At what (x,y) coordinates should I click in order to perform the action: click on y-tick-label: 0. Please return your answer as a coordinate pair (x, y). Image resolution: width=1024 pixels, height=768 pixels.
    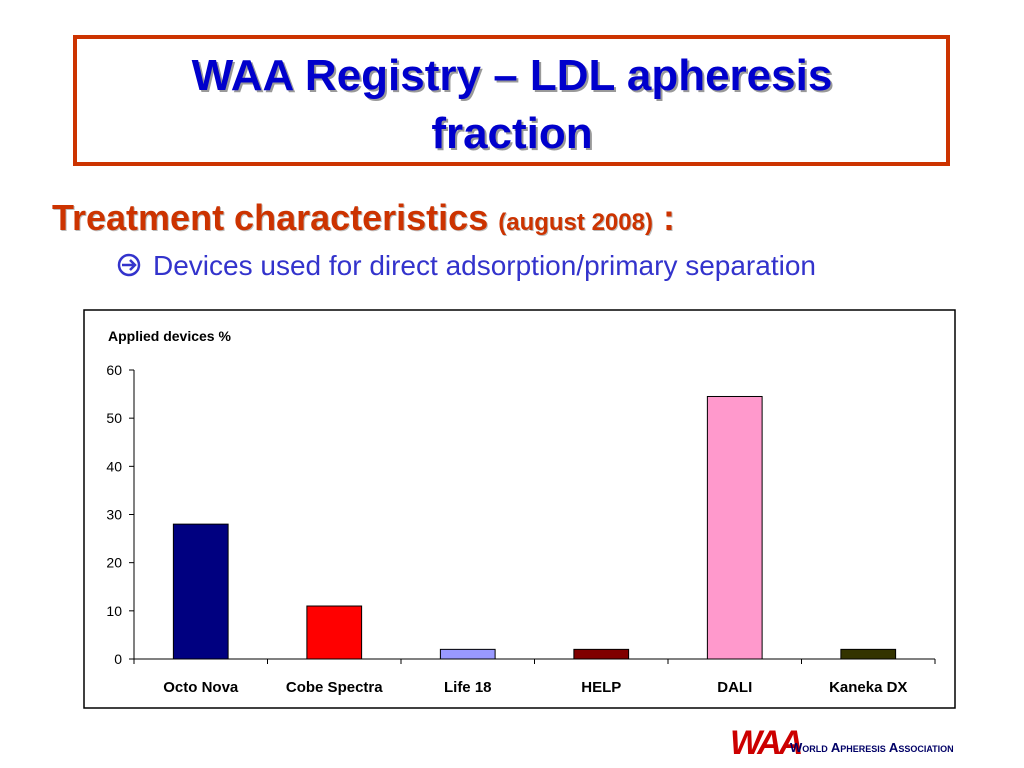
    Looking at the image, I should click on (118, 659).